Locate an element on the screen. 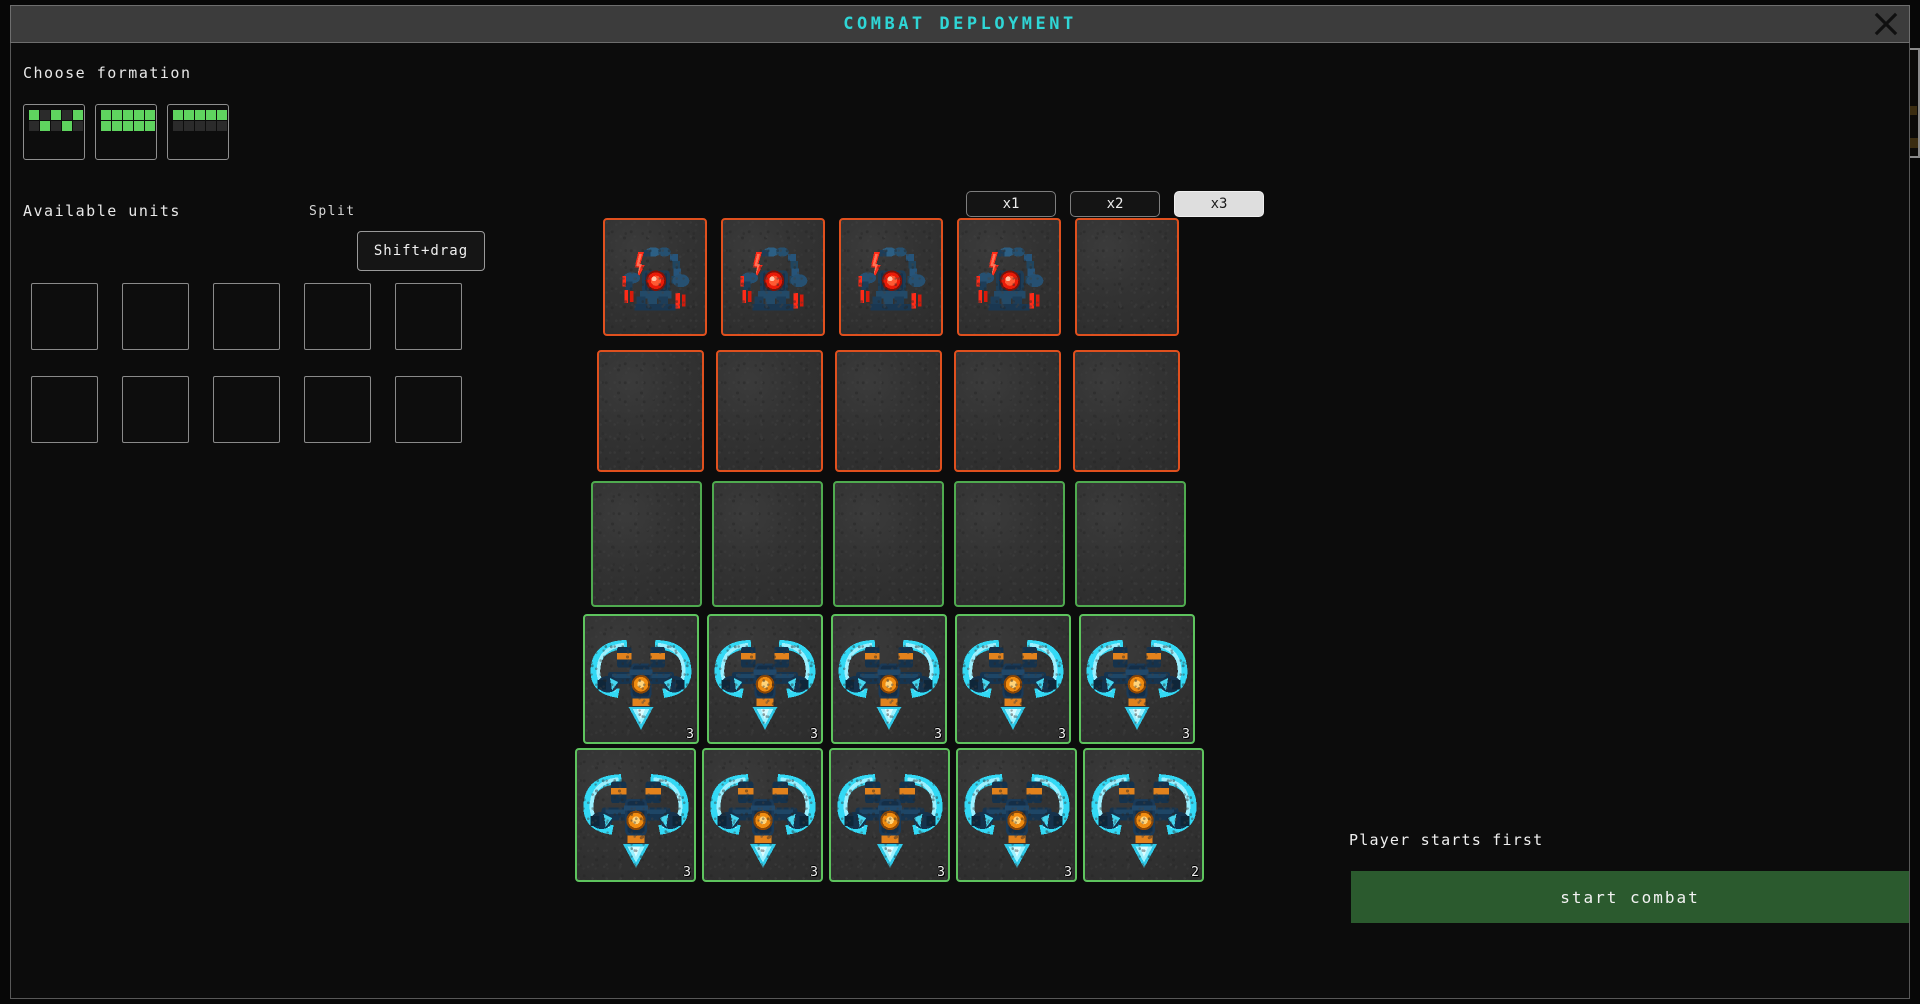  battle-tile-r4c3-player-mech: 3 is located at coordinates (889, 679).